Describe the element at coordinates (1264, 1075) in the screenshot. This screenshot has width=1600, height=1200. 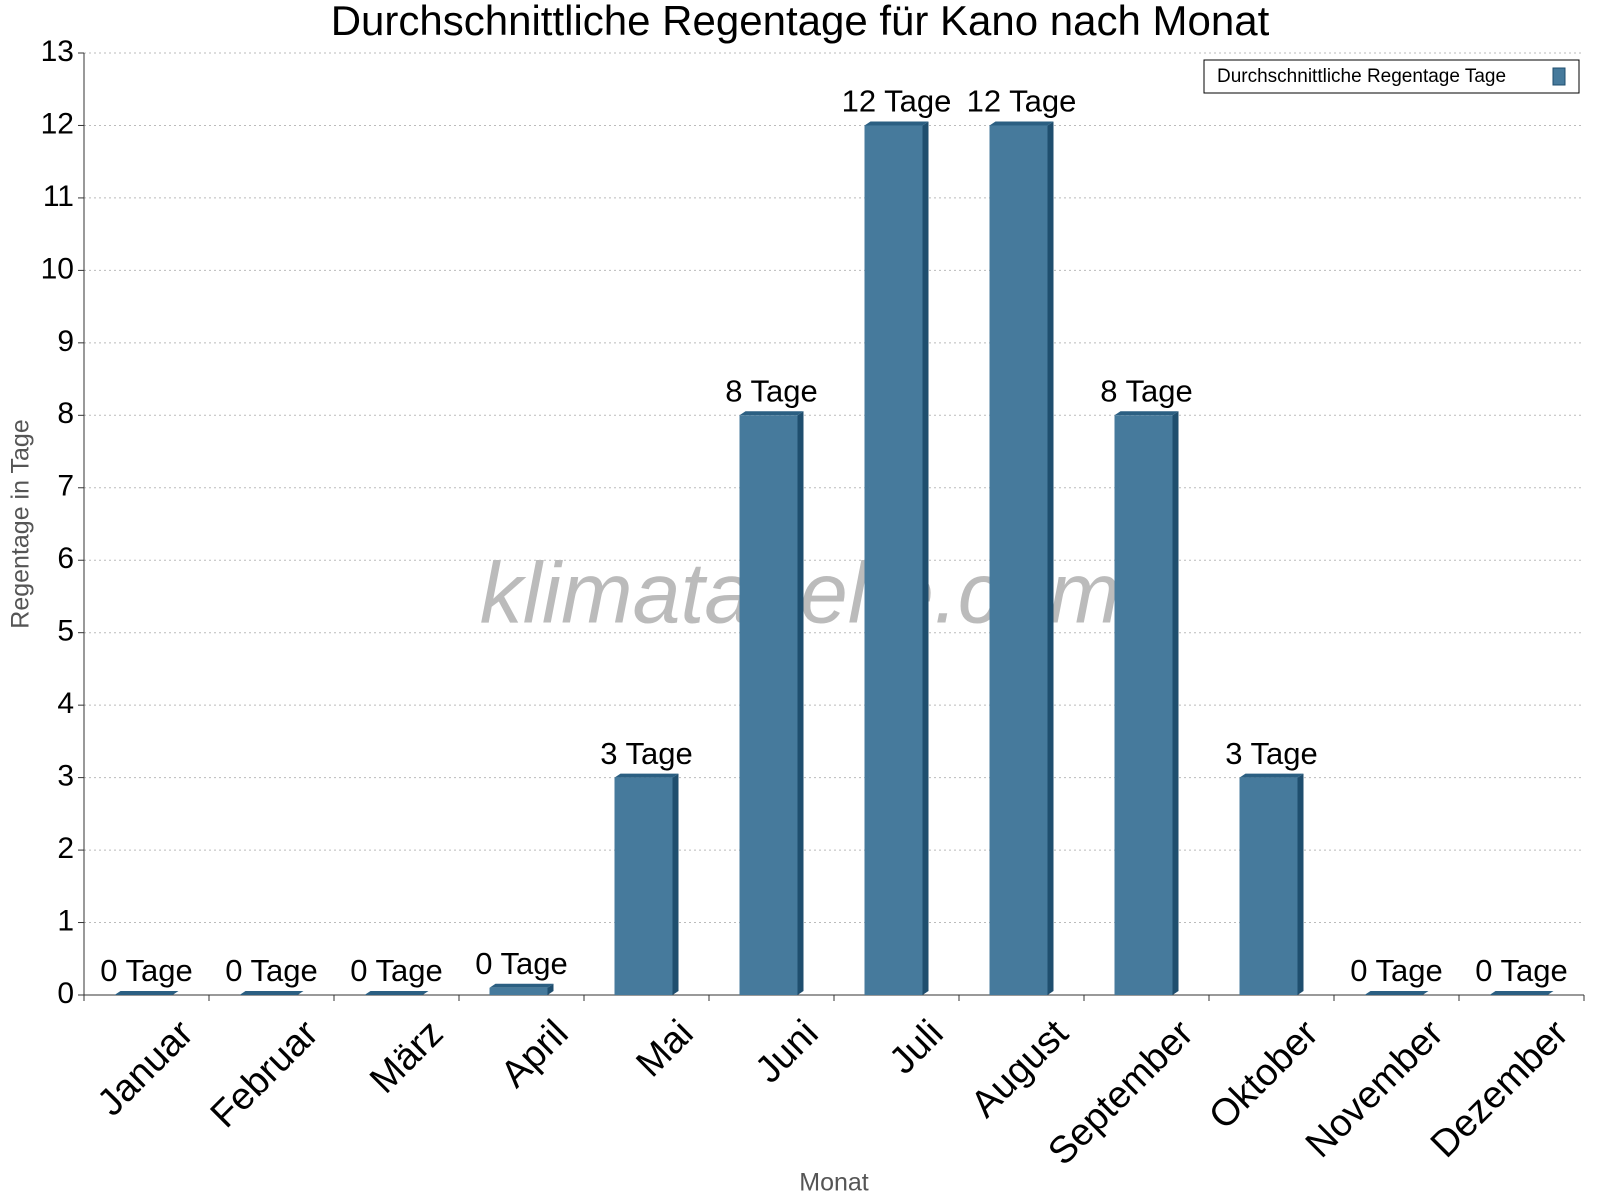
I see `x-tick-label: Oktober` at that location.